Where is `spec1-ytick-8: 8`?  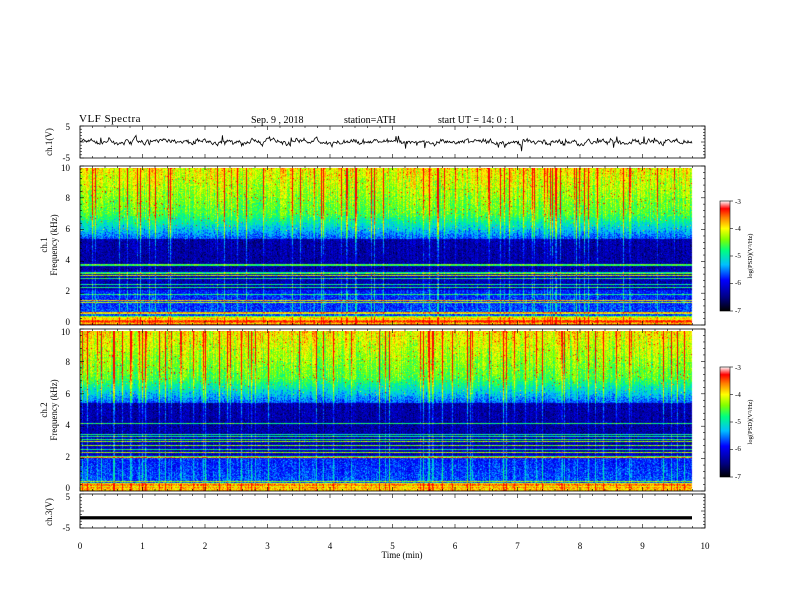 spec1-ytick-8: 8 is located at coordinates (68, 198).